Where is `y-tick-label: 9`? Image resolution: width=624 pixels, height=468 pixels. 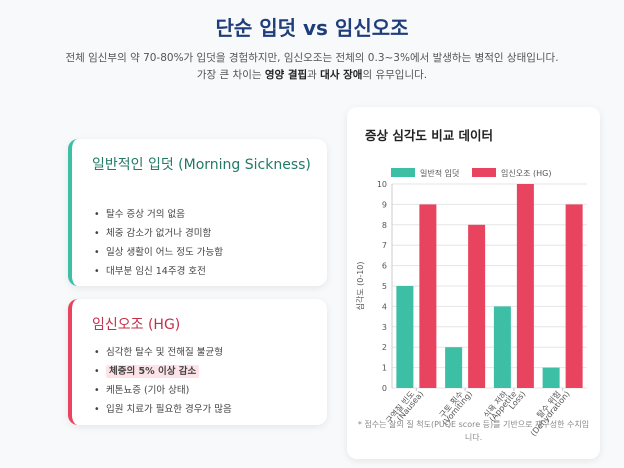
y-tick-label: 9 is located at coordinates (384, 204).